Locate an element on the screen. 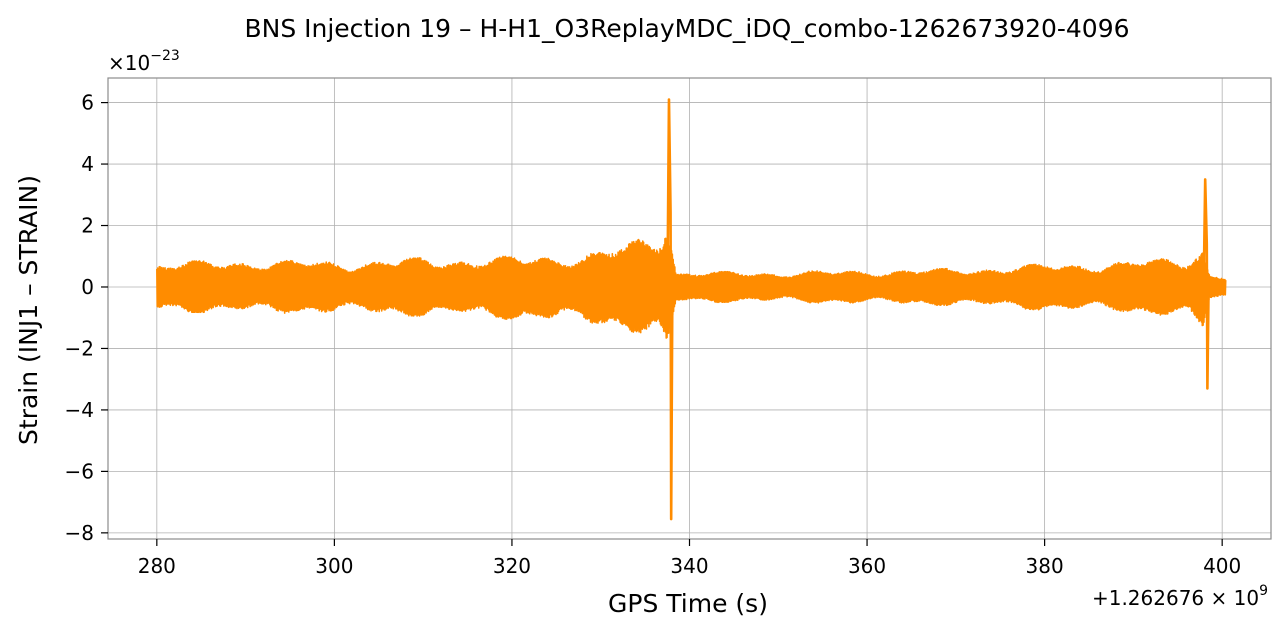 The height and width of the screenshot is (638, 1284). y-tick-label: 0 is located at coordinates (87, 287).